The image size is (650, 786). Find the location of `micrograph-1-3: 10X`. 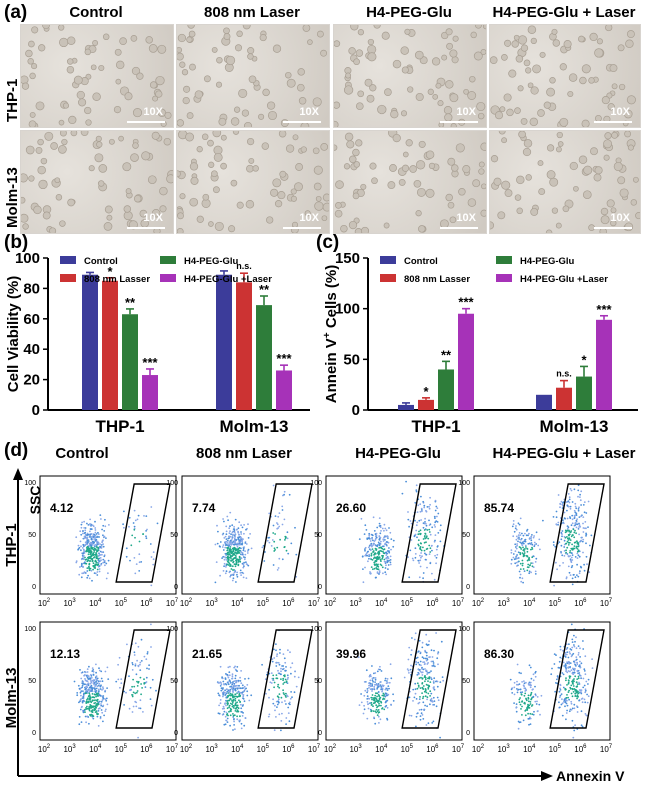

micrograph-1-3: 10X is located at coordinates (565, 182).